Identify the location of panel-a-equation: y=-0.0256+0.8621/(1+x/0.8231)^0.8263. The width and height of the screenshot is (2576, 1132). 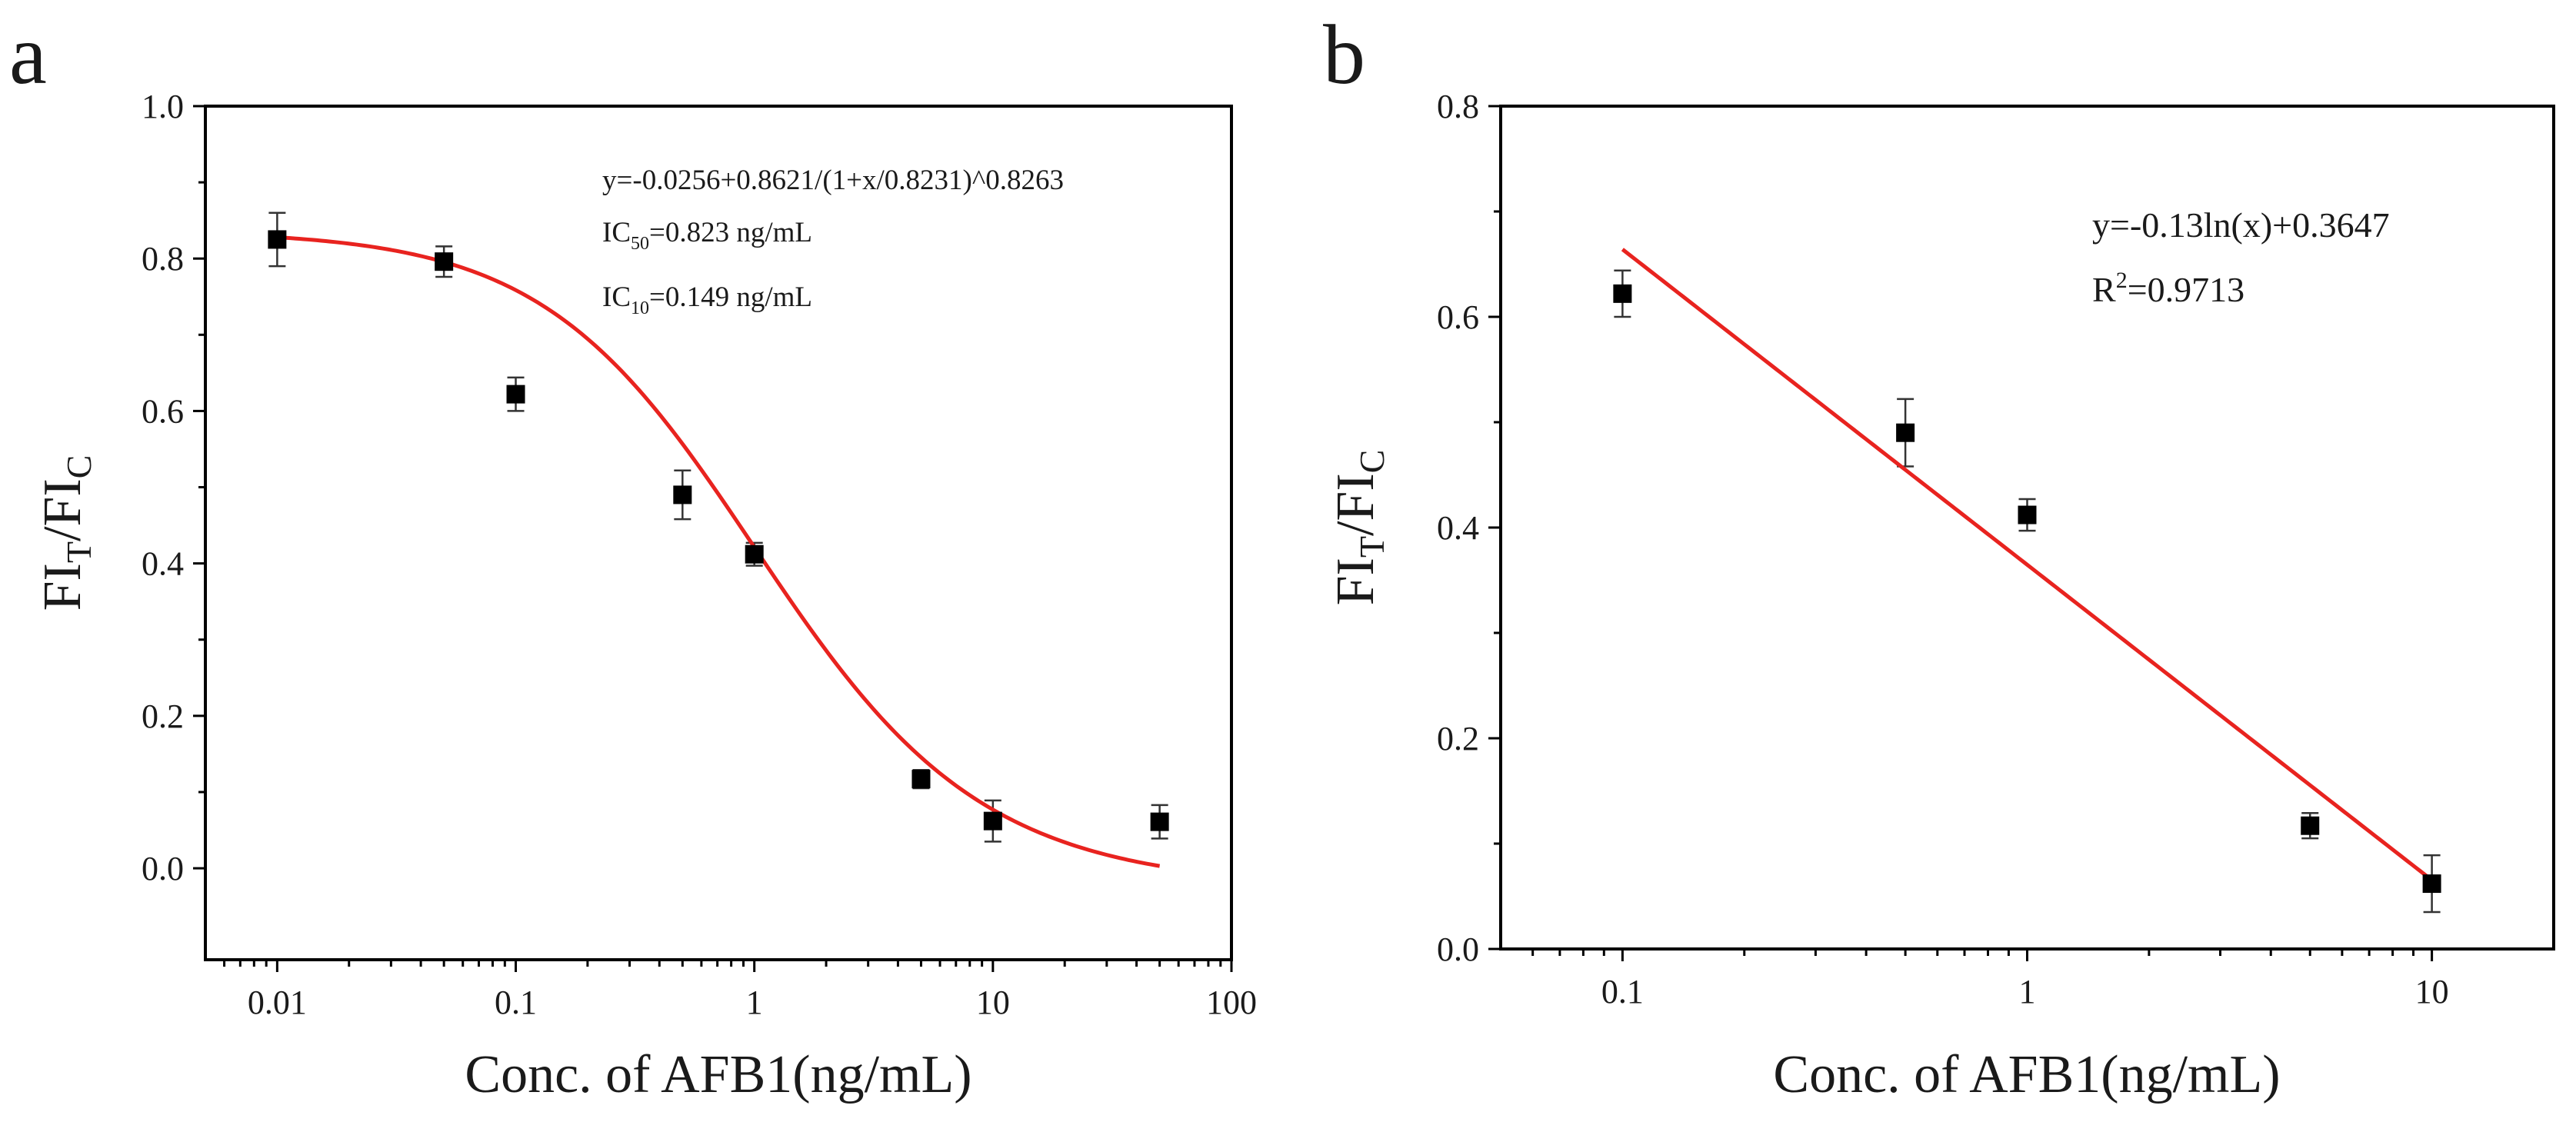
(833, 180).